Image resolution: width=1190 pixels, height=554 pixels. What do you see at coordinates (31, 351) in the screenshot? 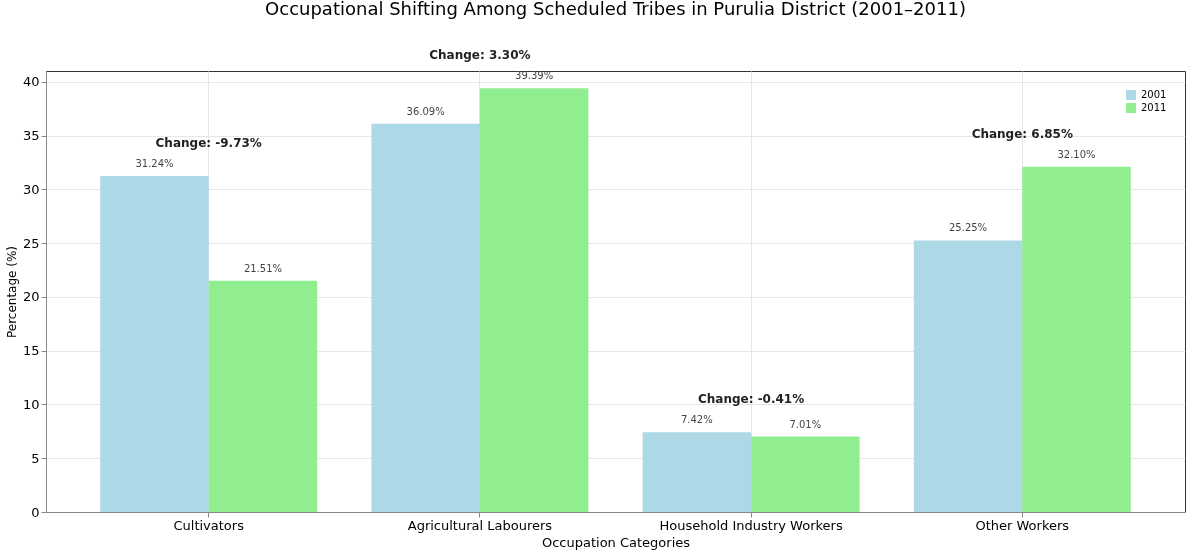
I see `y-tick-label: 15` at bounding box center [31, 351].